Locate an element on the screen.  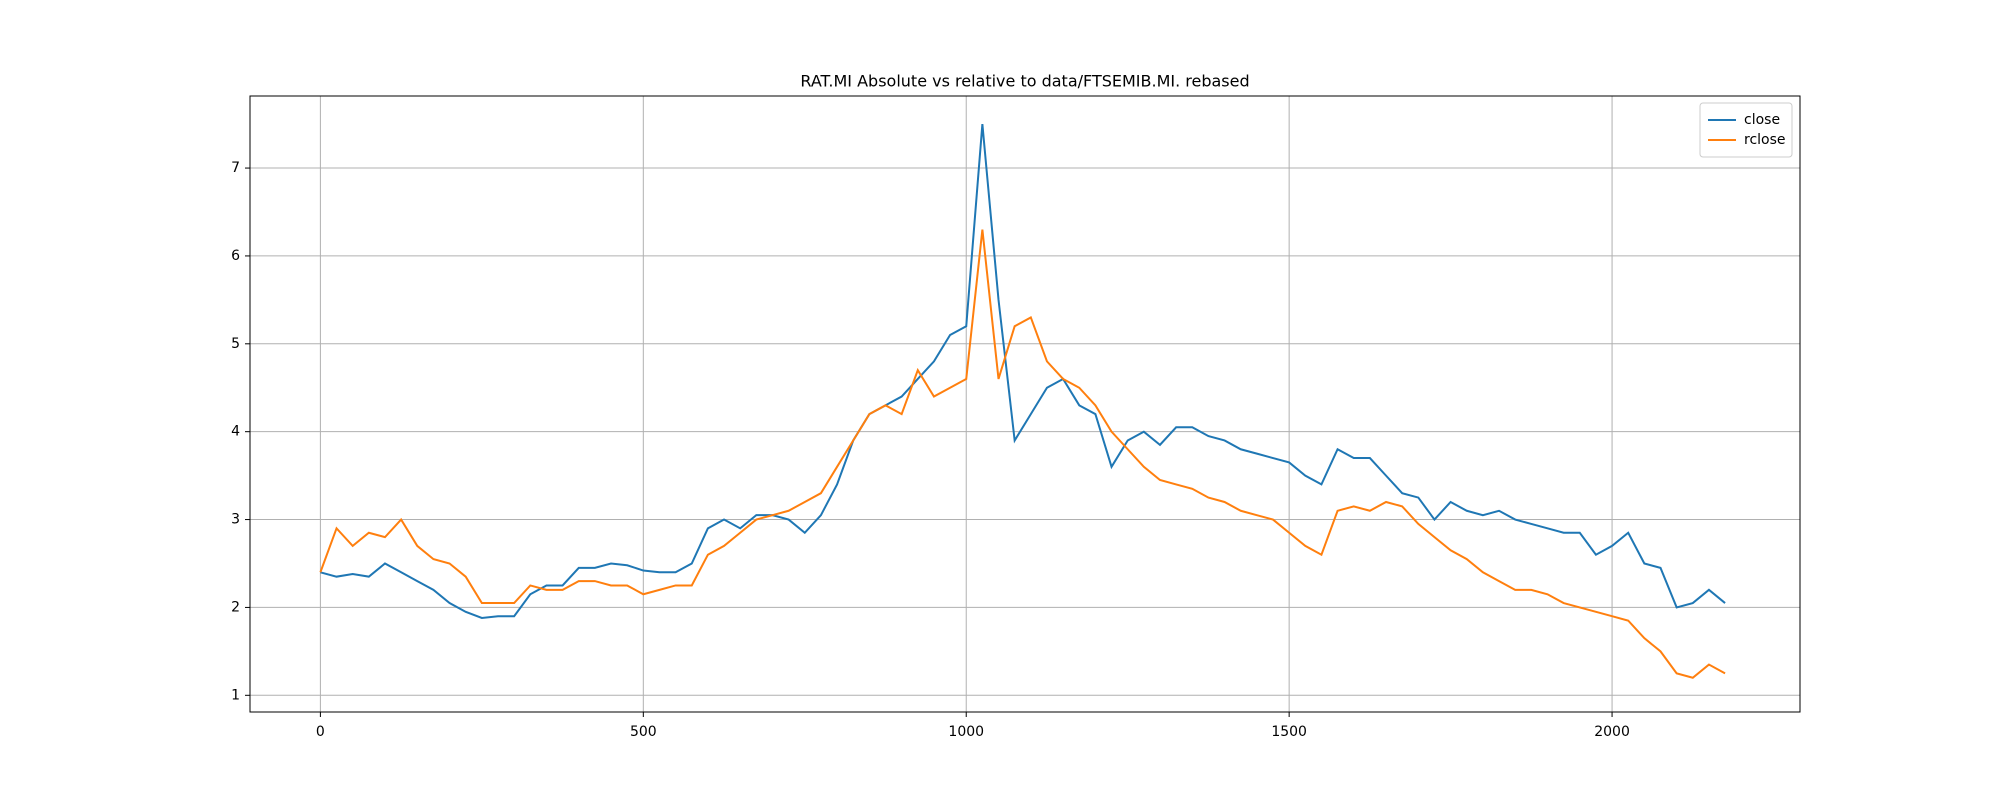
legend-label: close is located at coordinates (1762, 120).